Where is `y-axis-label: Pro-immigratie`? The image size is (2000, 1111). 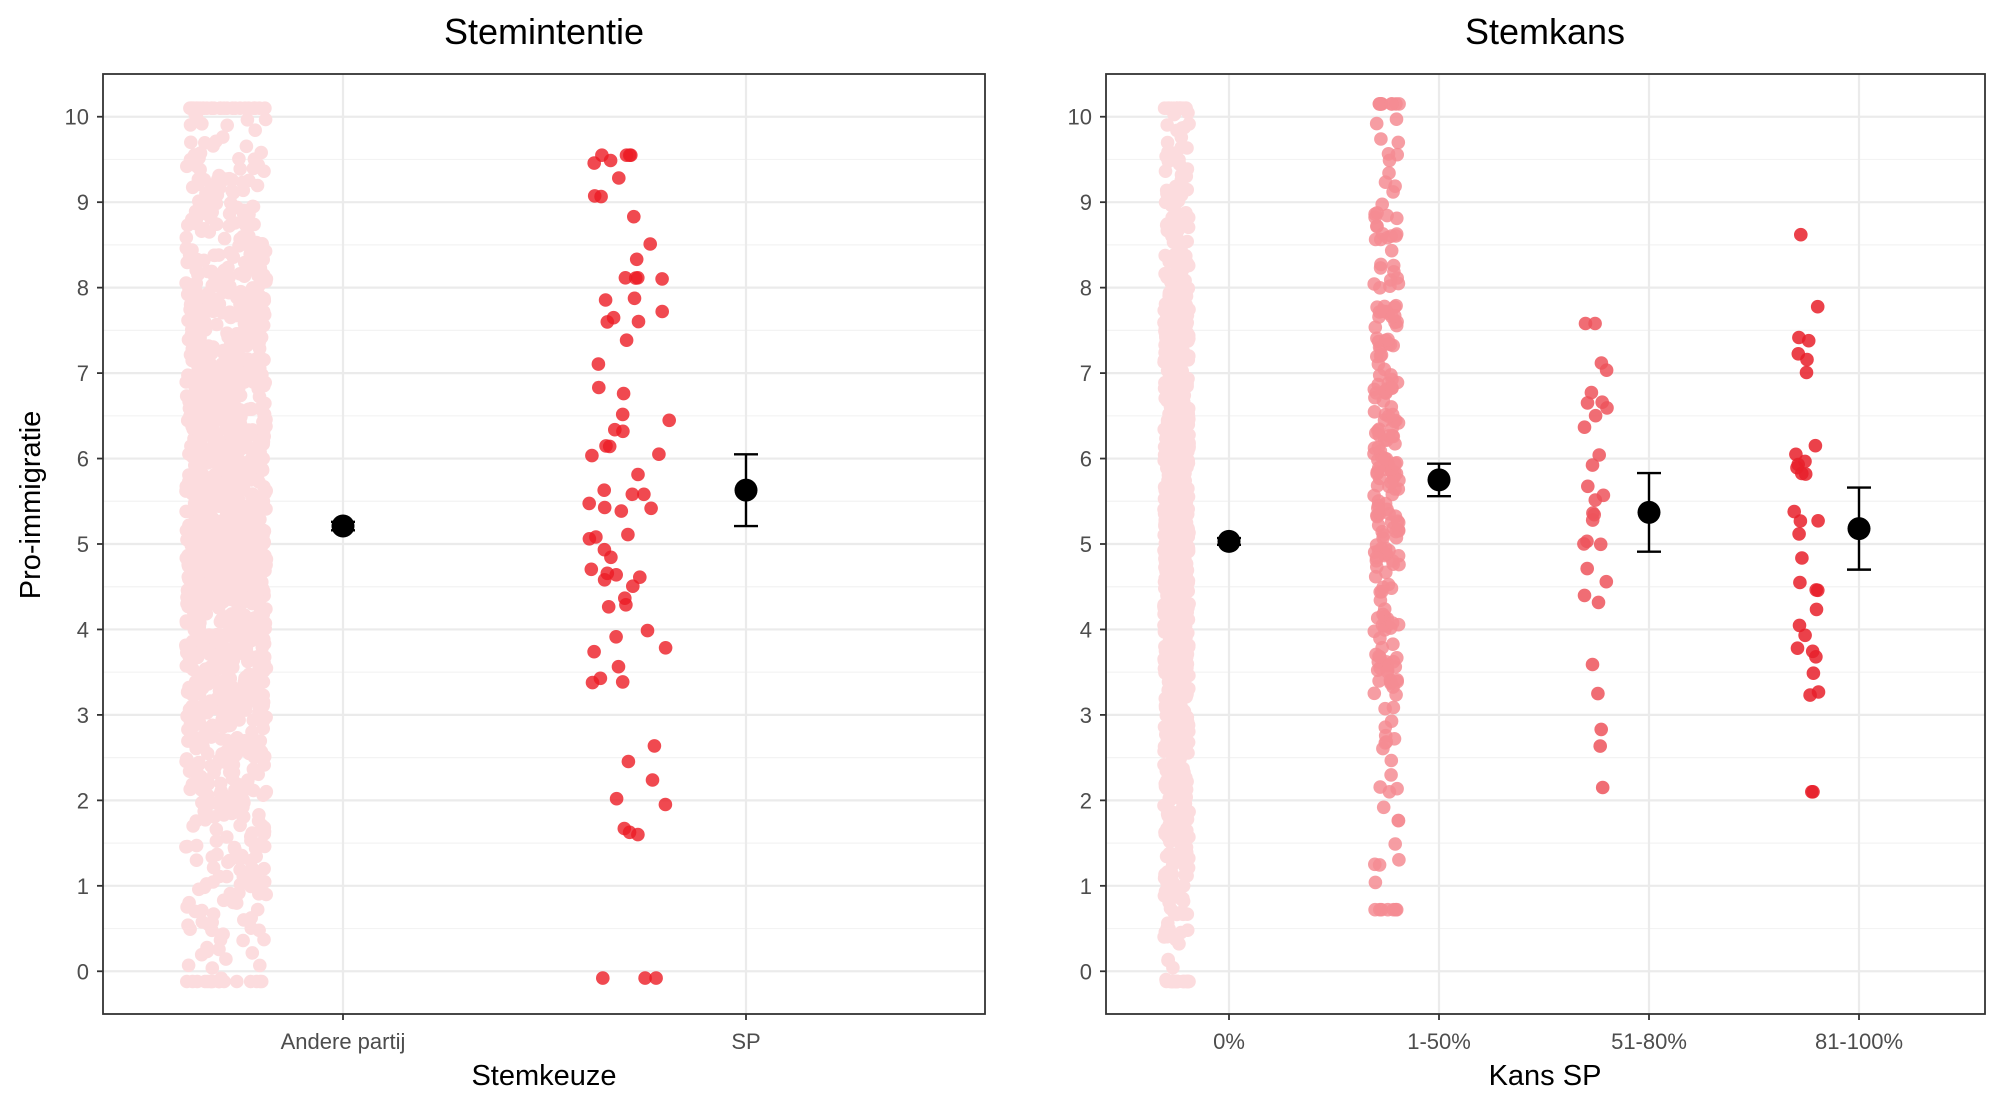
y-axis-label: Pro-immigratie is located at coordinates (31, 505).